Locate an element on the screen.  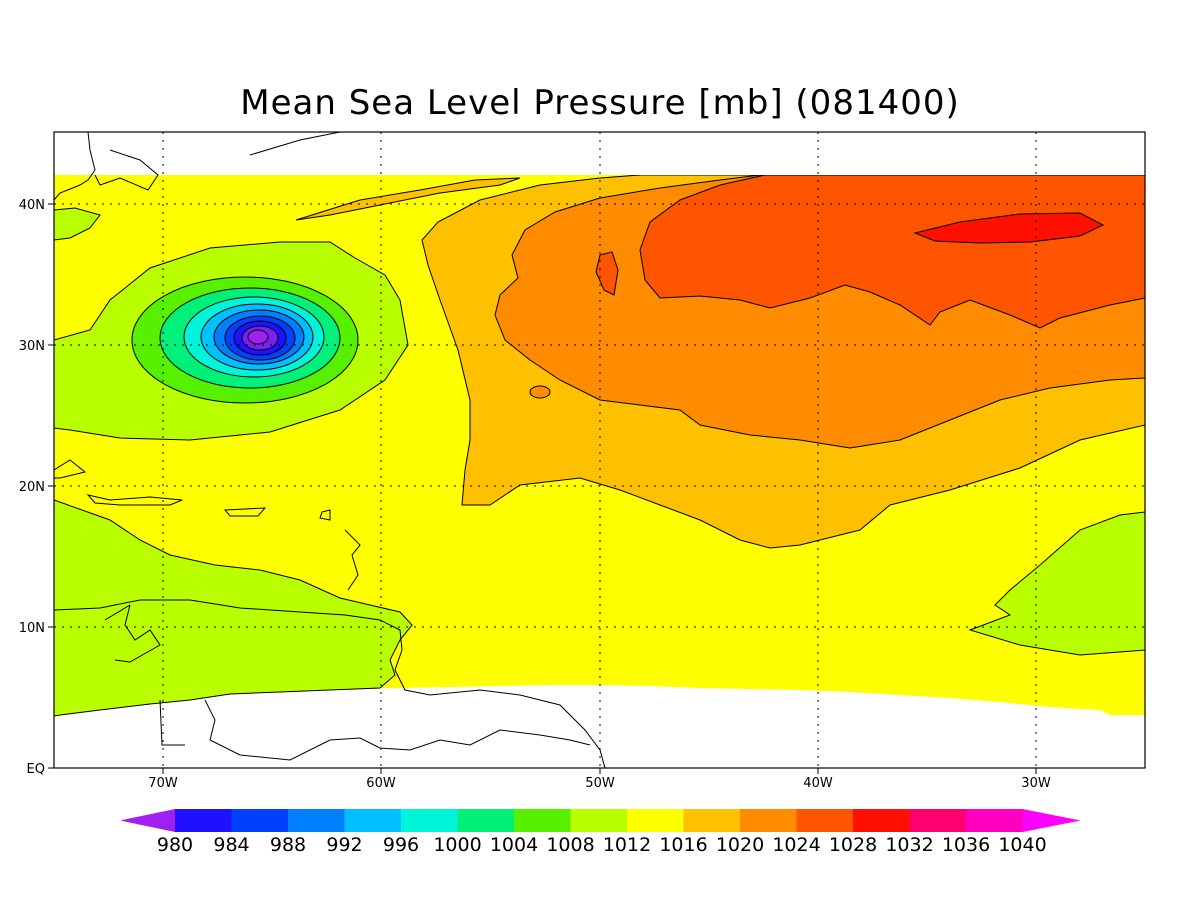
x-tick-label: 50W is located at coordinates (600, 783).